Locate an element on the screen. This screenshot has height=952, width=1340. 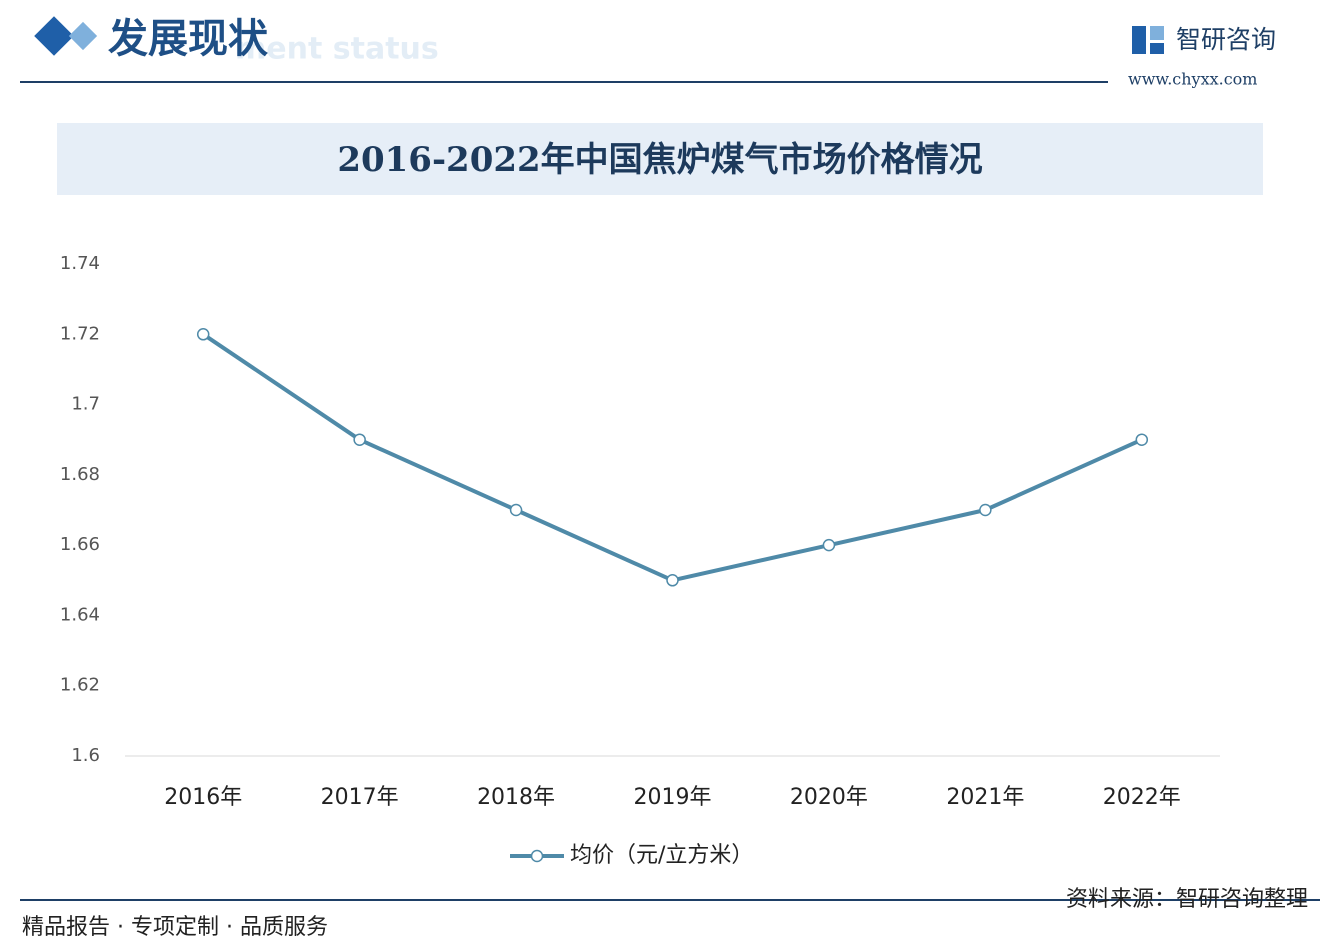
y-tick-label: 1.74 is located at coordinates (80, 263).